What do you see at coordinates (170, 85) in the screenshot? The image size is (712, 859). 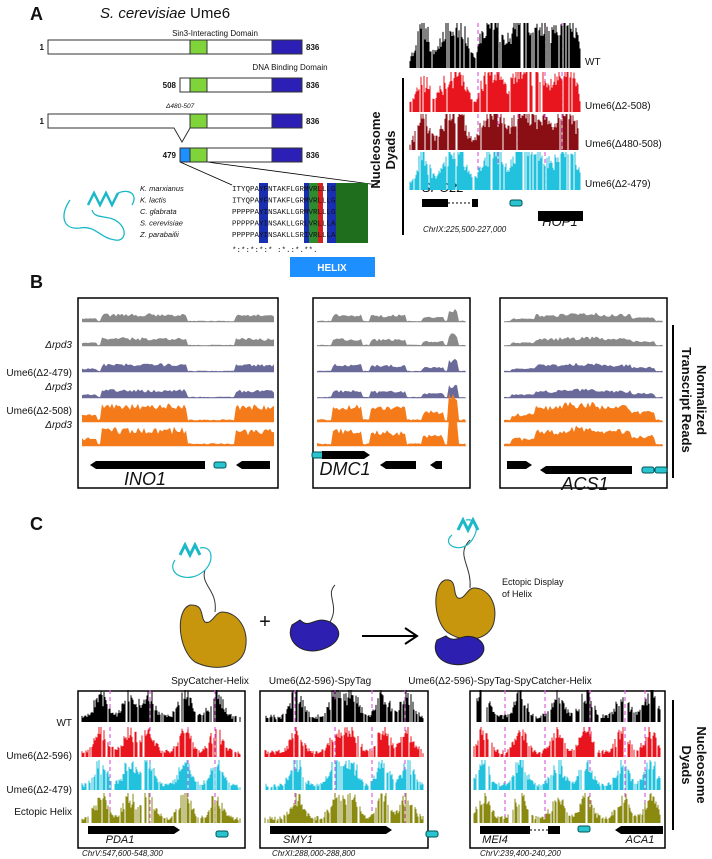 I see `construct-start: 508` at bounding box center [170, 85].